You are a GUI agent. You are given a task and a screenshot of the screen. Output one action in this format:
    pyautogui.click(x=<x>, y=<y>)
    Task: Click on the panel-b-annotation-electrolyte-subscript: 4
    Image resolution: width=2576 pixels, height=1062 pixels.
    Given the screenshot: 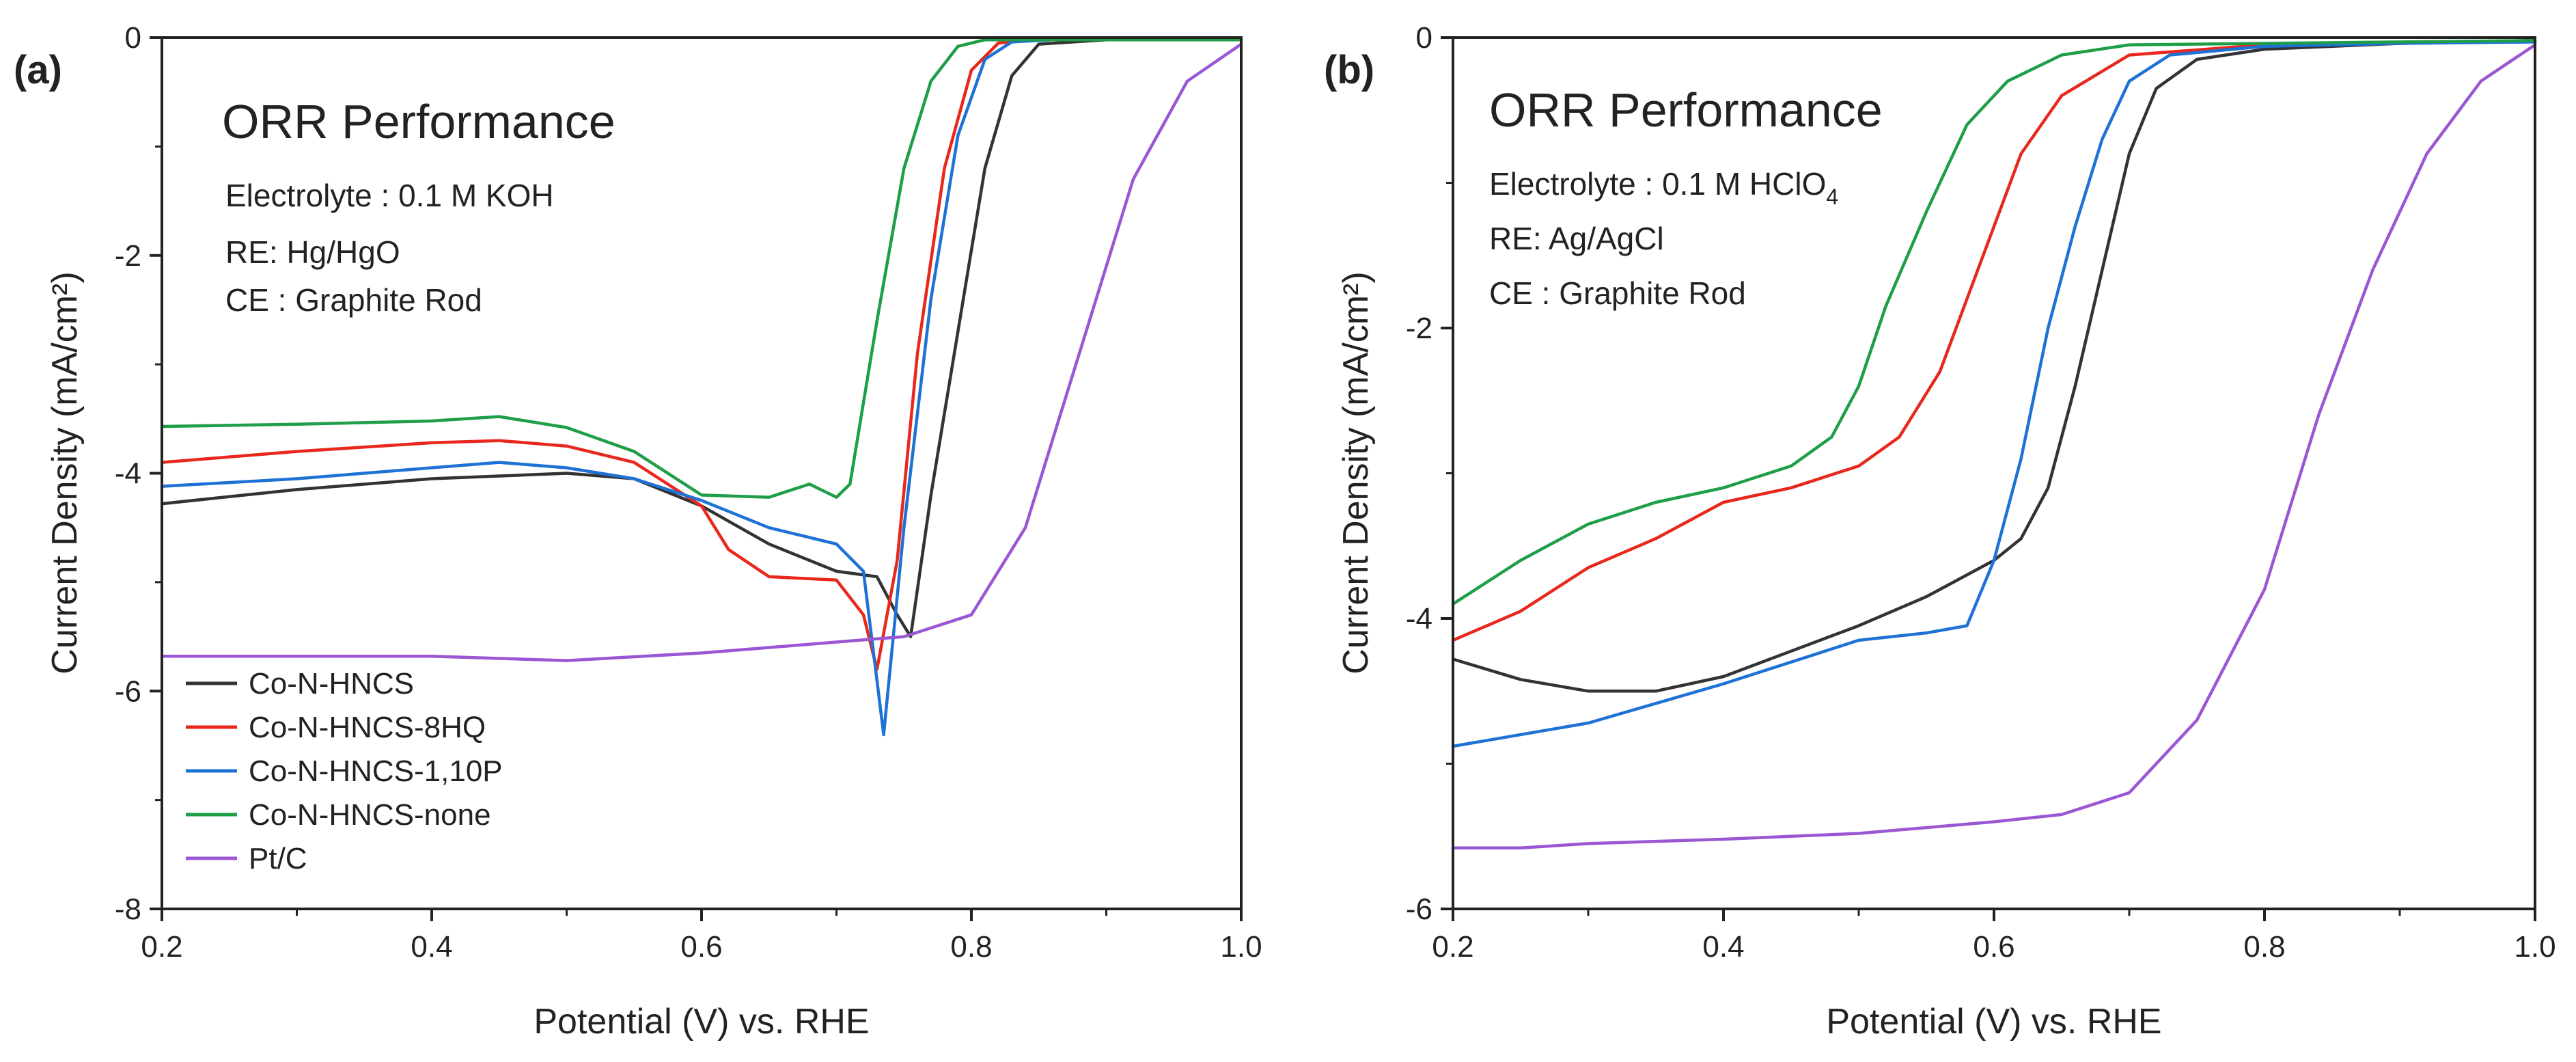 What is the action you would take?
    pyautogui.click(x=1832, y=197)
    